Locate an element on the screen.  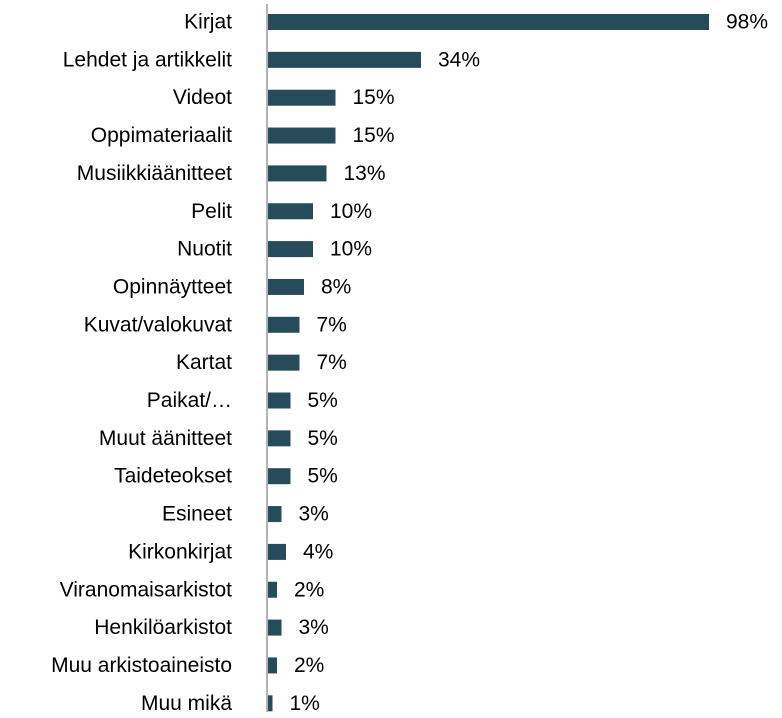
value-label: 13% is located at coordinates (365, 173).